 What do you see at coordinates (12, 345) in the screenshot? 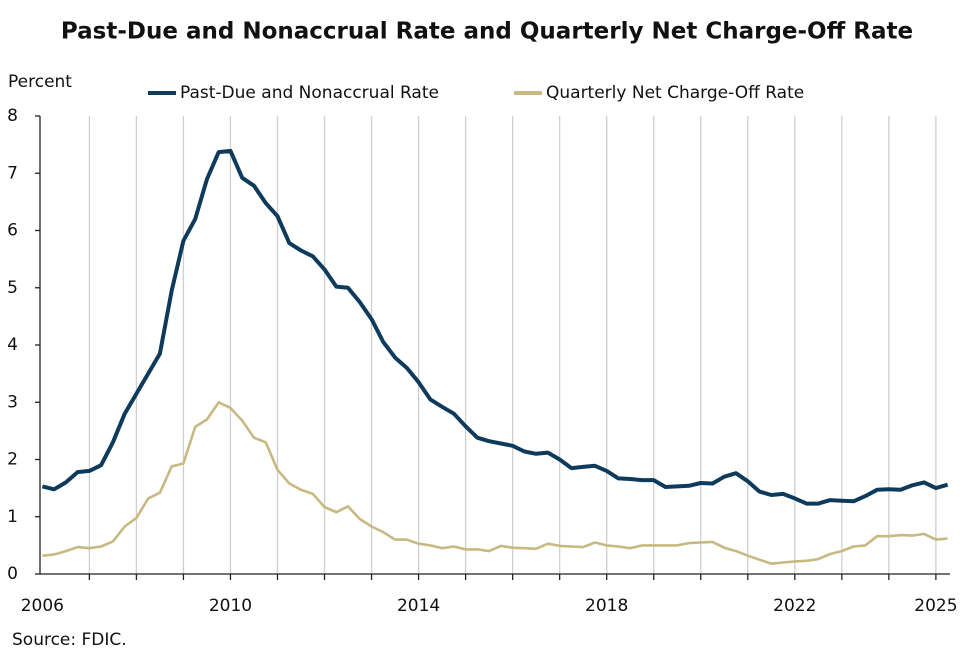
I see `y-tick-label: 4` at bounding box center [12, 345].